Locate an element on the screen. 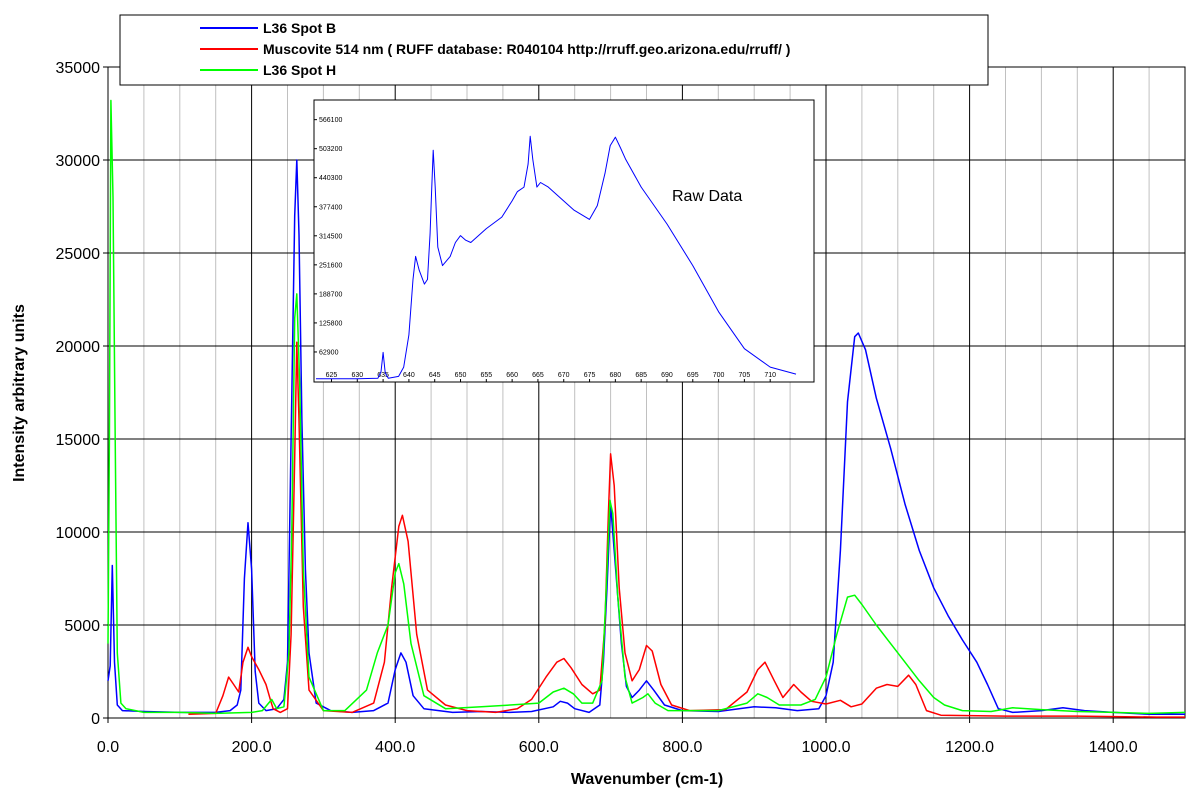 Image resolution: width=1200 pixels, height=796 pixels. x-tick-label: 1200.0 is located at coordinates (969, 747).